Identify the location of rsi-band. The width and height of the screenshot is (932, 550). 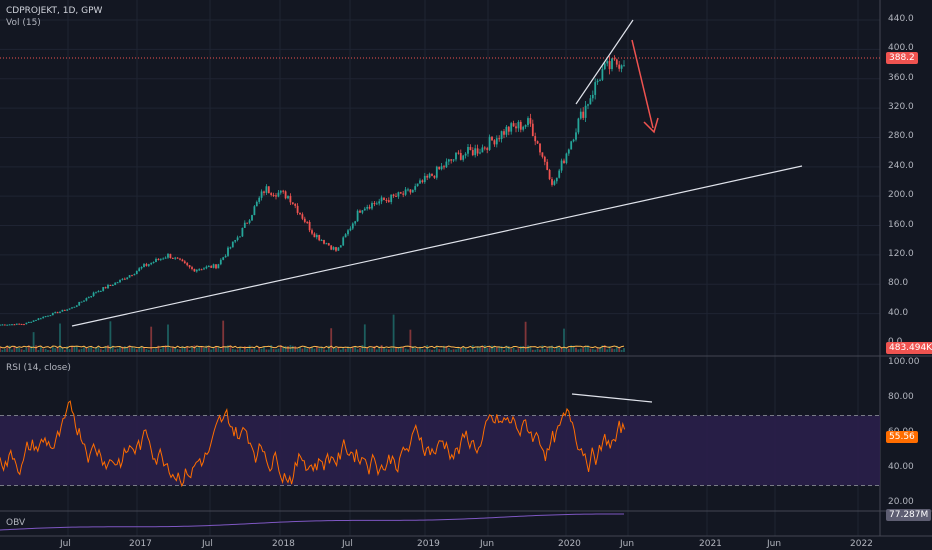
(440, 450).